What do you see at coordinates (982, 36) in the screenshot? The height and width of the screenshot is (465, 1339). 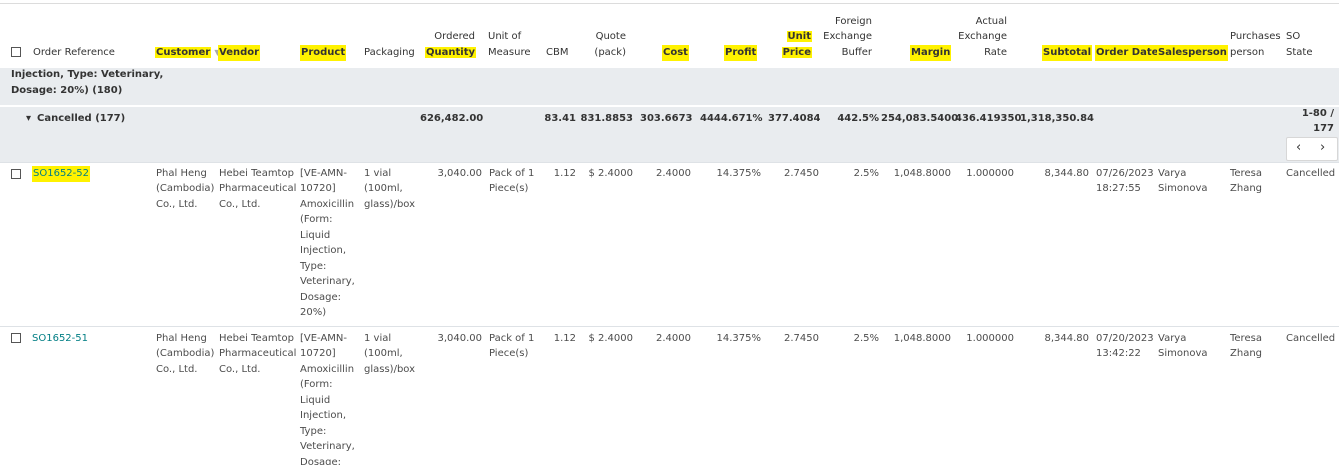 I see `col-fx-rate-line2: Exchange` at bounding box center [982, 36].